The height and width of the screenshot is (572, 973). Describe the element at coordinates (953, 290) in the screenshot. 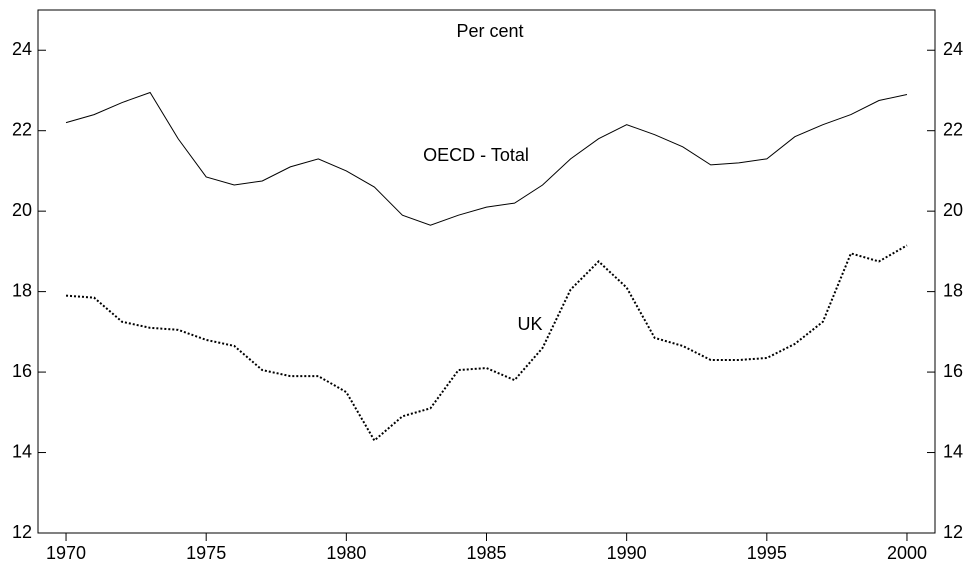

I see `y2-tick-label: 18` at that location.